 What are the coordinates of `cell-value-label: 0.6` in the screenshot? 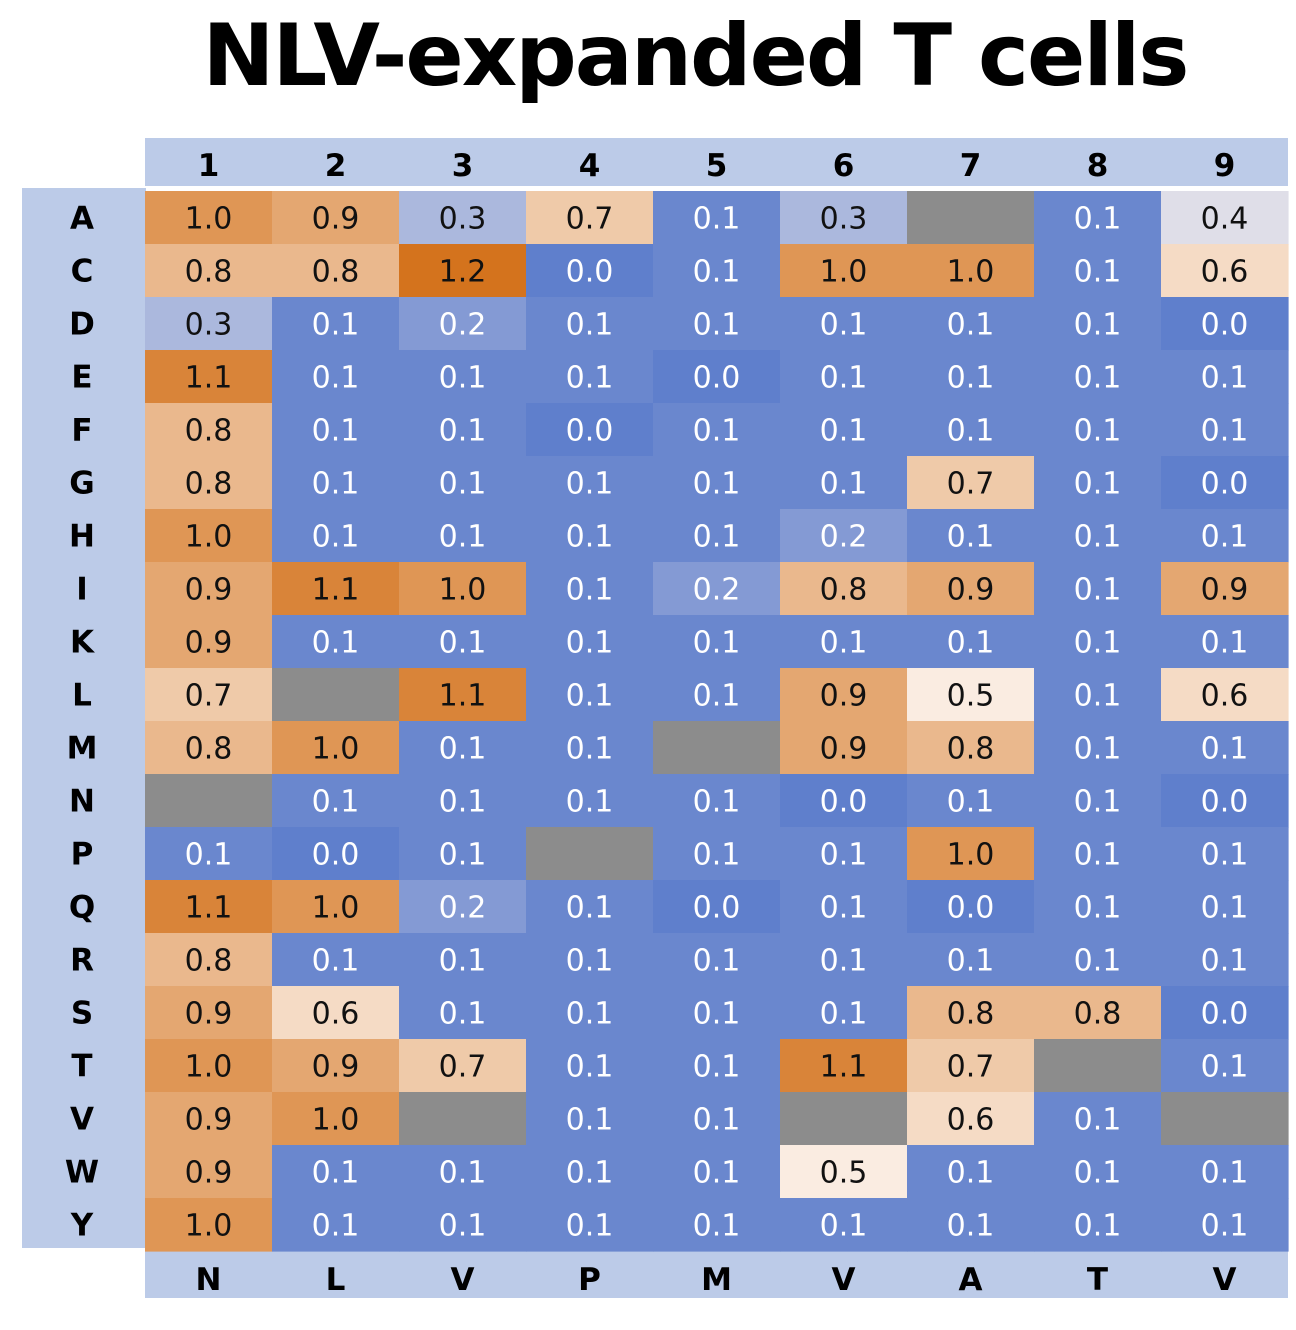 It's located at (1225, 272).